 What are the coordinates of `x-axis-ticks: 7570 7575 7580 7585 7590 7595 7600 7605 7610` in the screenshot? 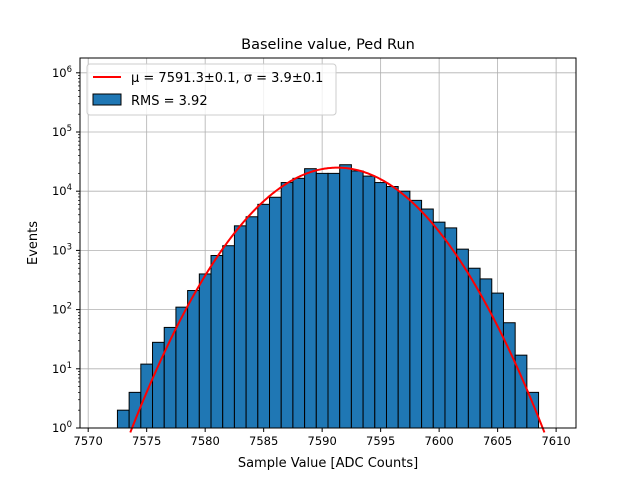 It's located at (322, 438).